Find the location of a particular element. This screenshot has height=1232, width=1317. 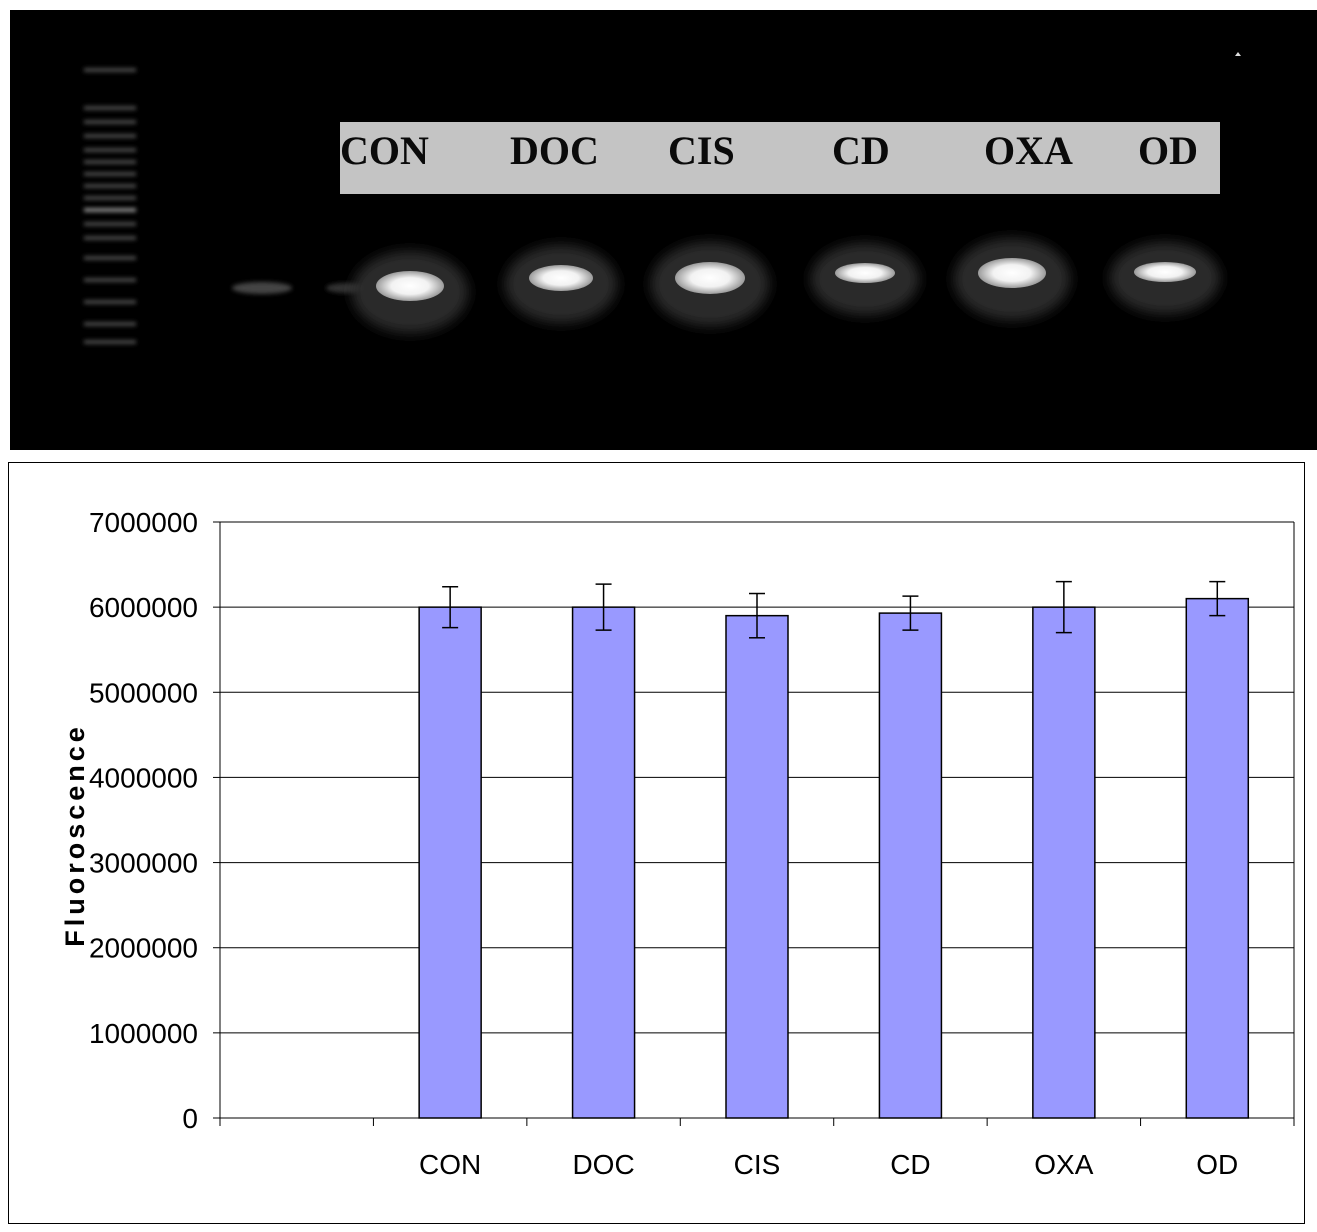

x-axis-ticks: CON DOC CIS CD OXA OD is located at coordinates (757, 1149).